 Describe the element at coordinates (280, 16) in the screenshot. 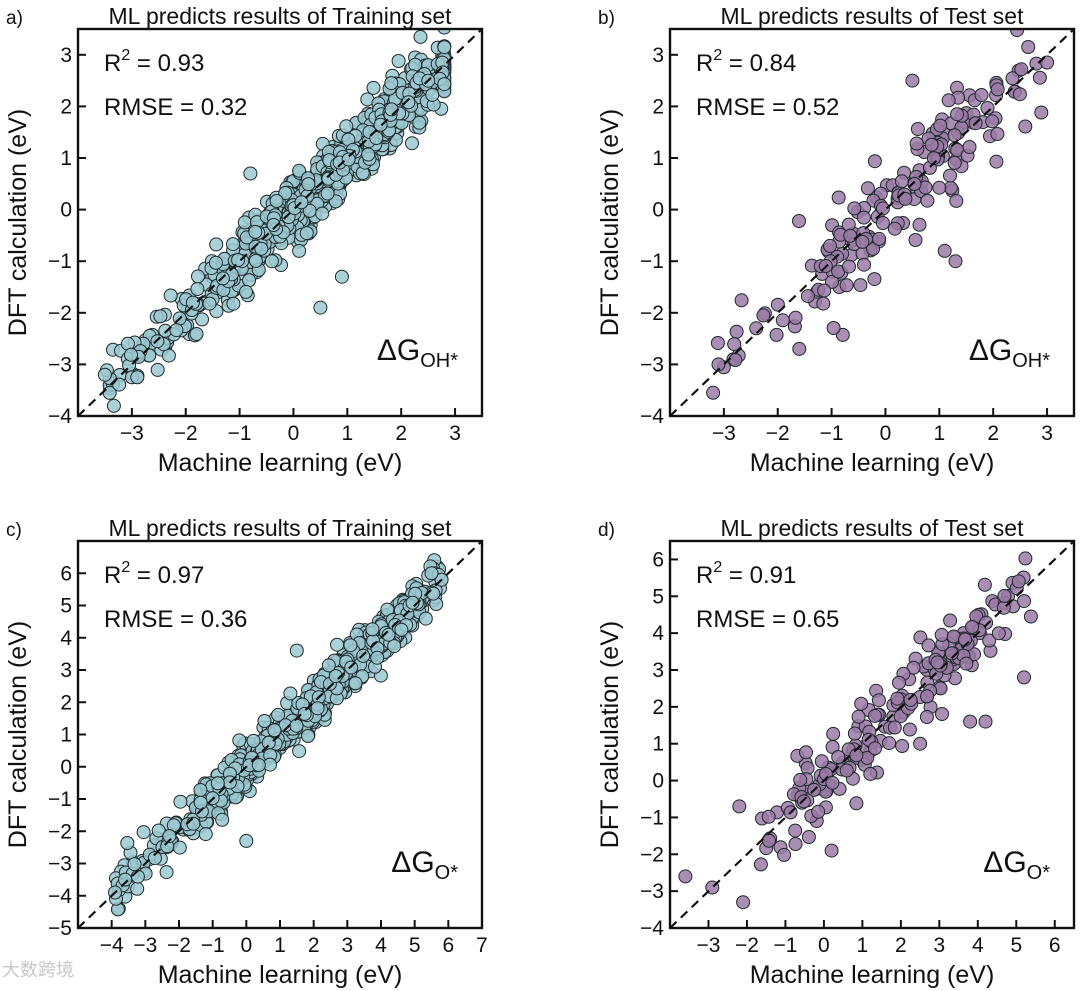

I see `chart-title: ML predicts results of Training set` at that location.